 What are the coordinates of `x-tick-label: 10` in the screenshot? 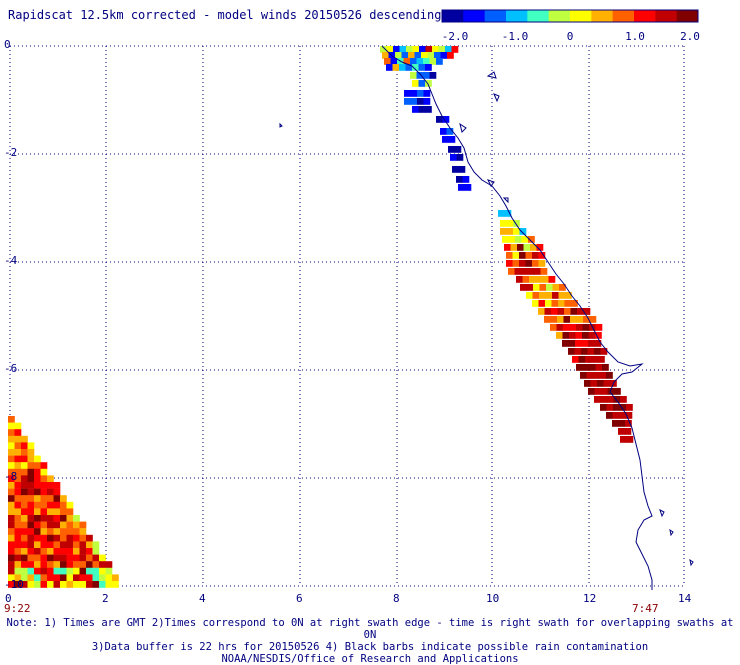 It's located at (493, 598).